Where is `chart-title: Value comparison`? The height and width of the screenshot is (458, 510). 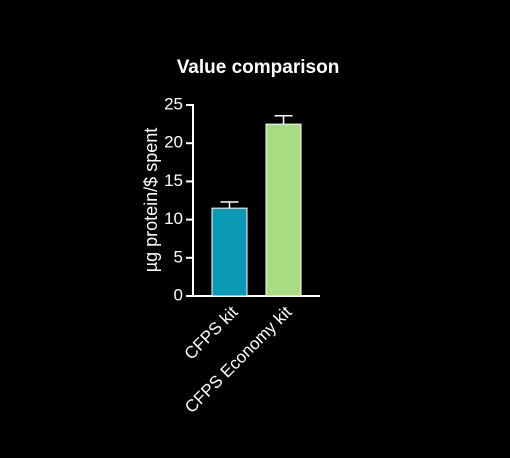
chart-title: Value comparison is located at coordinates (258, 67).